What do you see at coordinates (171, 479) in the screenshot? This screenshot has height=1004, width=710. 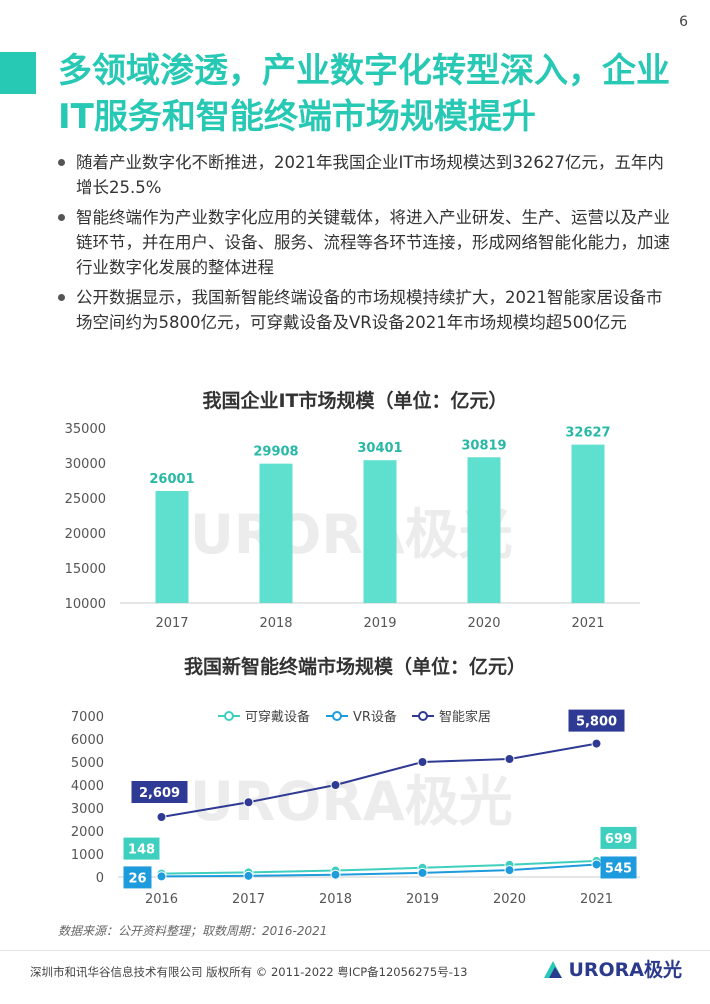 I see `bar-value-label: 26001` at bounding box center [171, 479].